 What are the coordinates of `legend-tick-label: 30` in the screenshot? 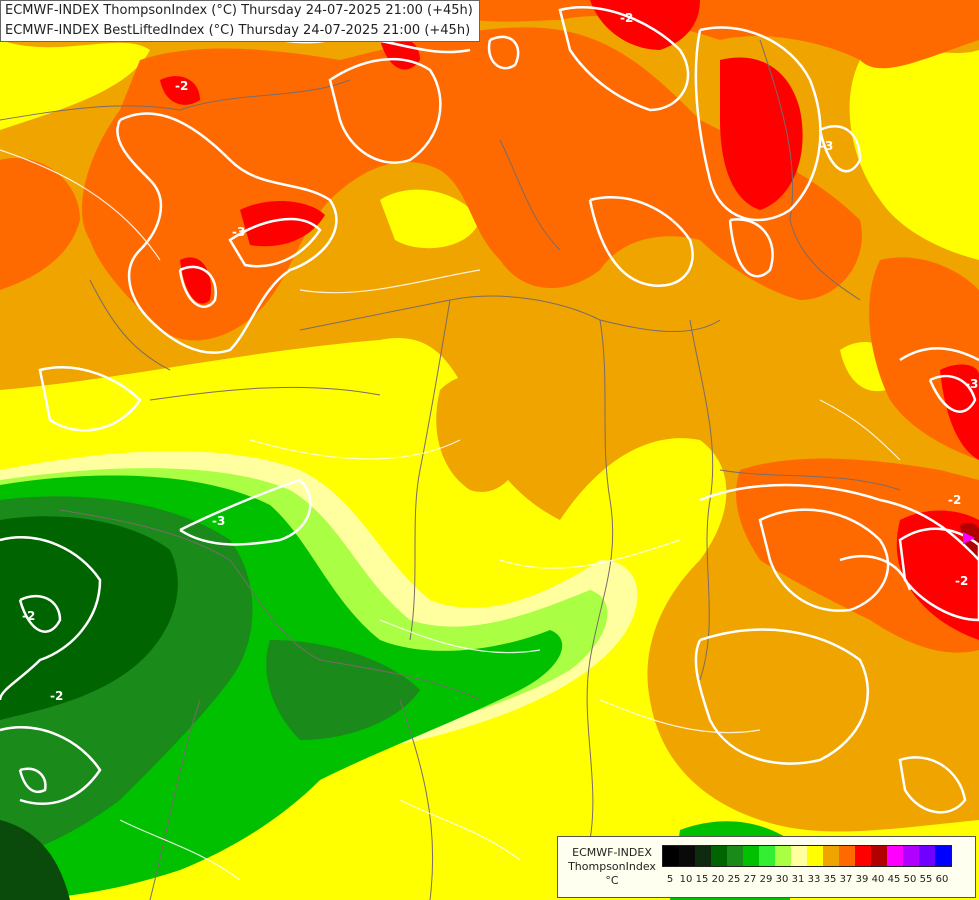 It's located at (782, 879).